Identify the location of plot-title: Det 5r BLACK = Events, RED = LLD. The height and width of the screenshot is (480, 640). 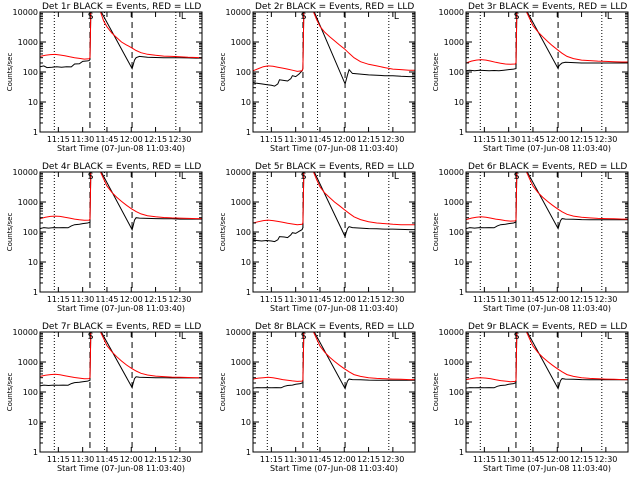
(334, 167).